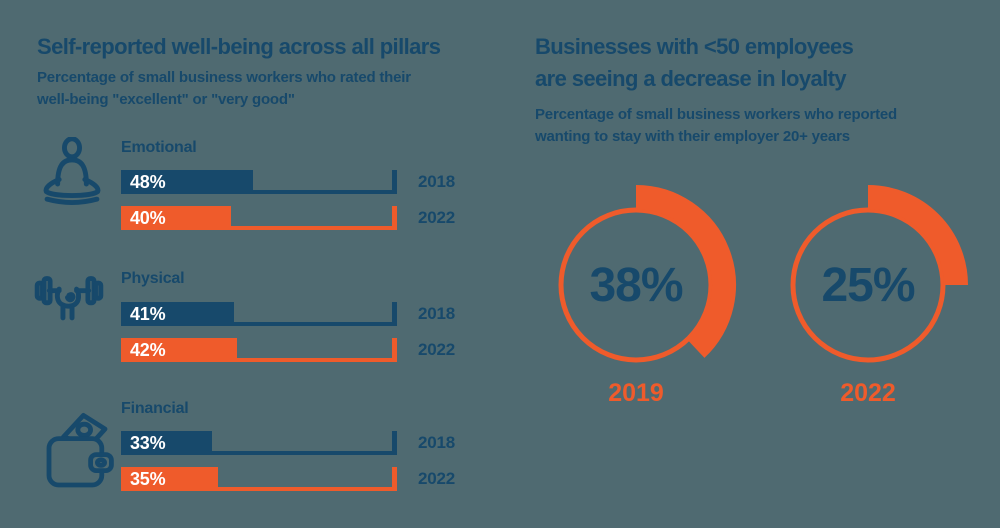 The height and width of the screenshot is (528, 1000). What do you see at coordinates (636, 393) in the screenshot?
I see `donut-year-label: 2019` at bounding box center [636, 393].